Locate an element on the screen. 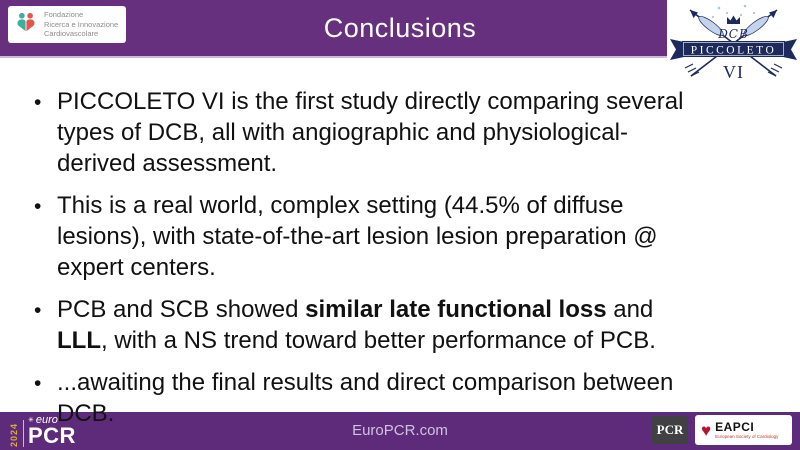 The height and width of the screenshot is (450, 800). bullet-3-bold-1: similar late functional loss is located at coordinates (456, 309).